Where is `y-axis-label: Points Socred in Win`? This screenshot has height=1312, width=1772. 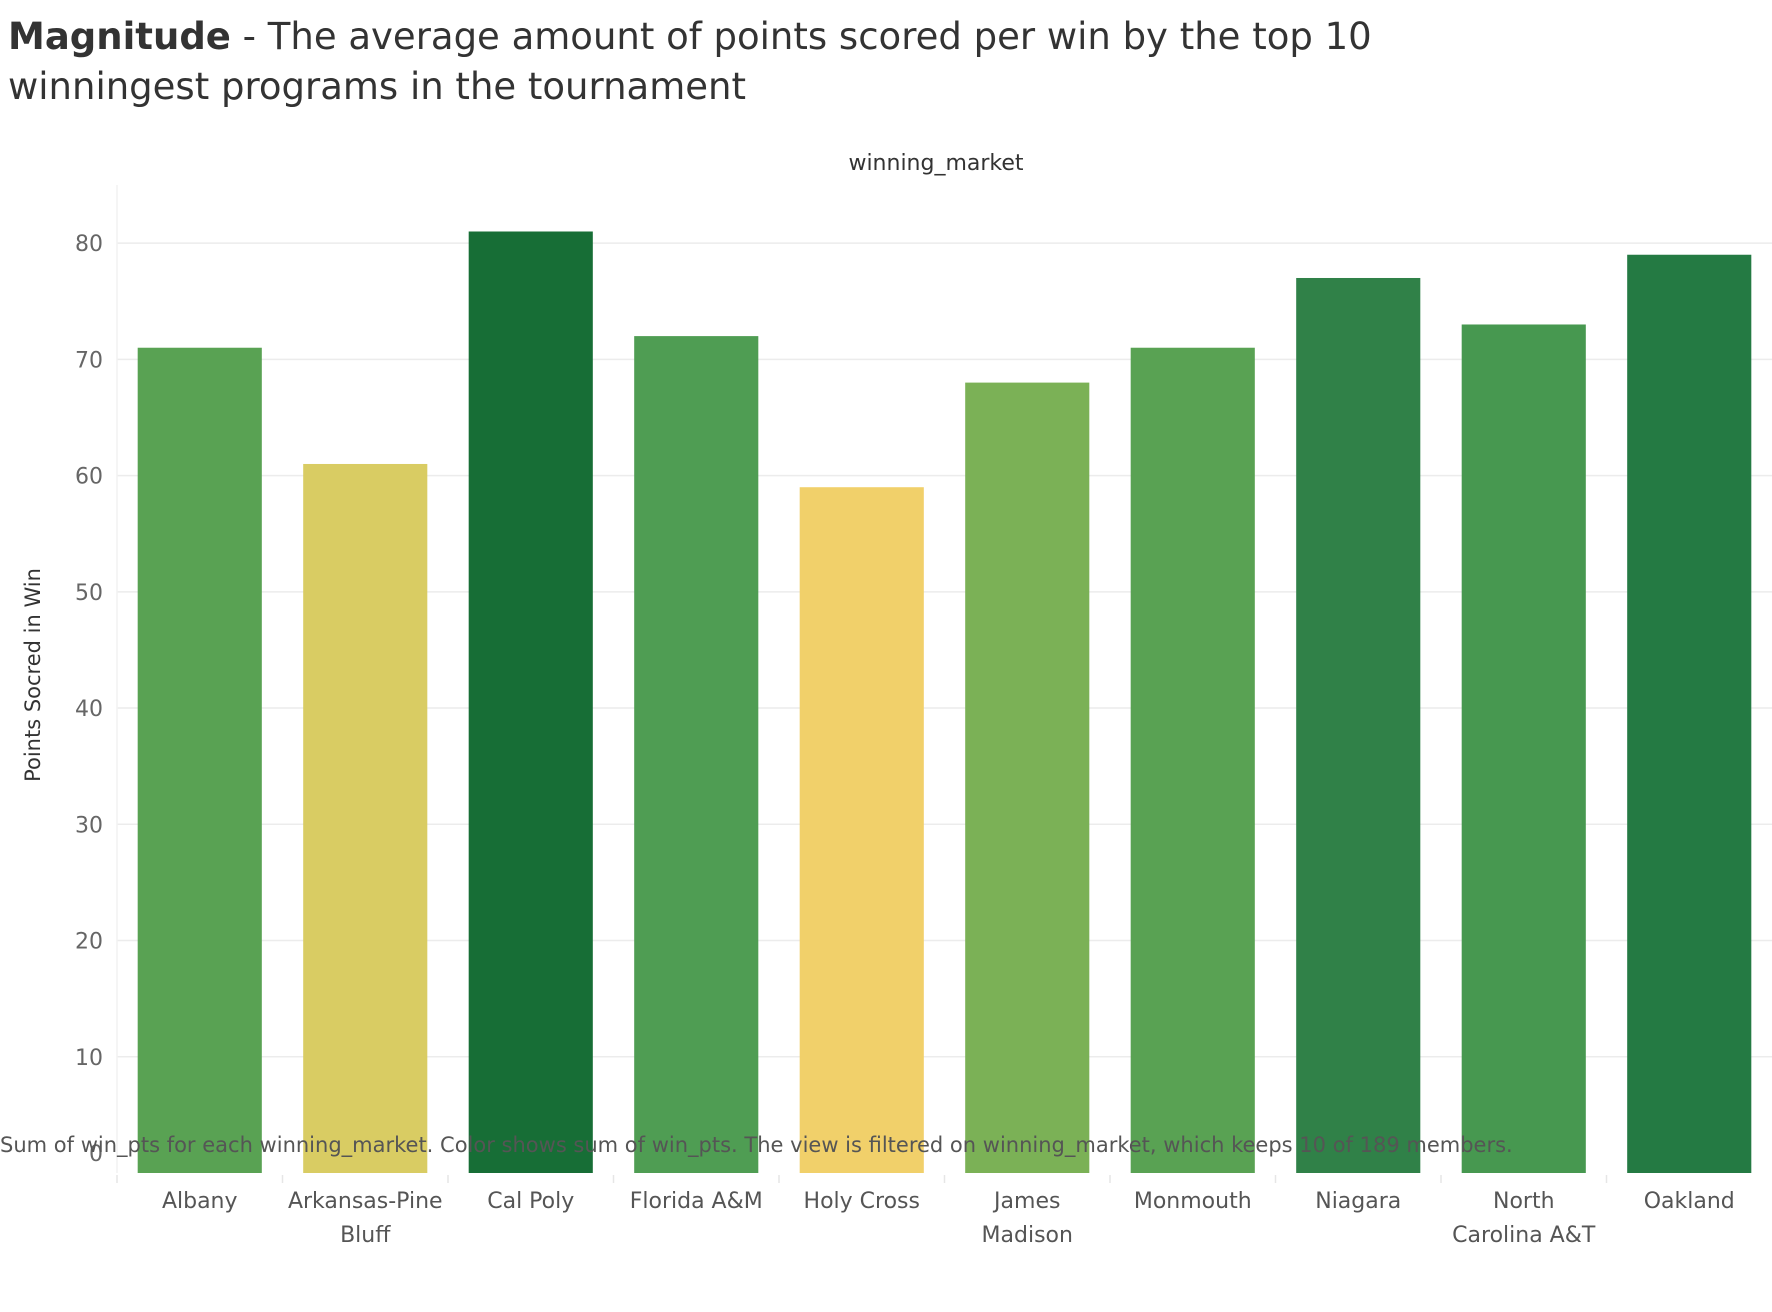 y-axis-label: Points Socred in Win is located at coordinates (33, 675).